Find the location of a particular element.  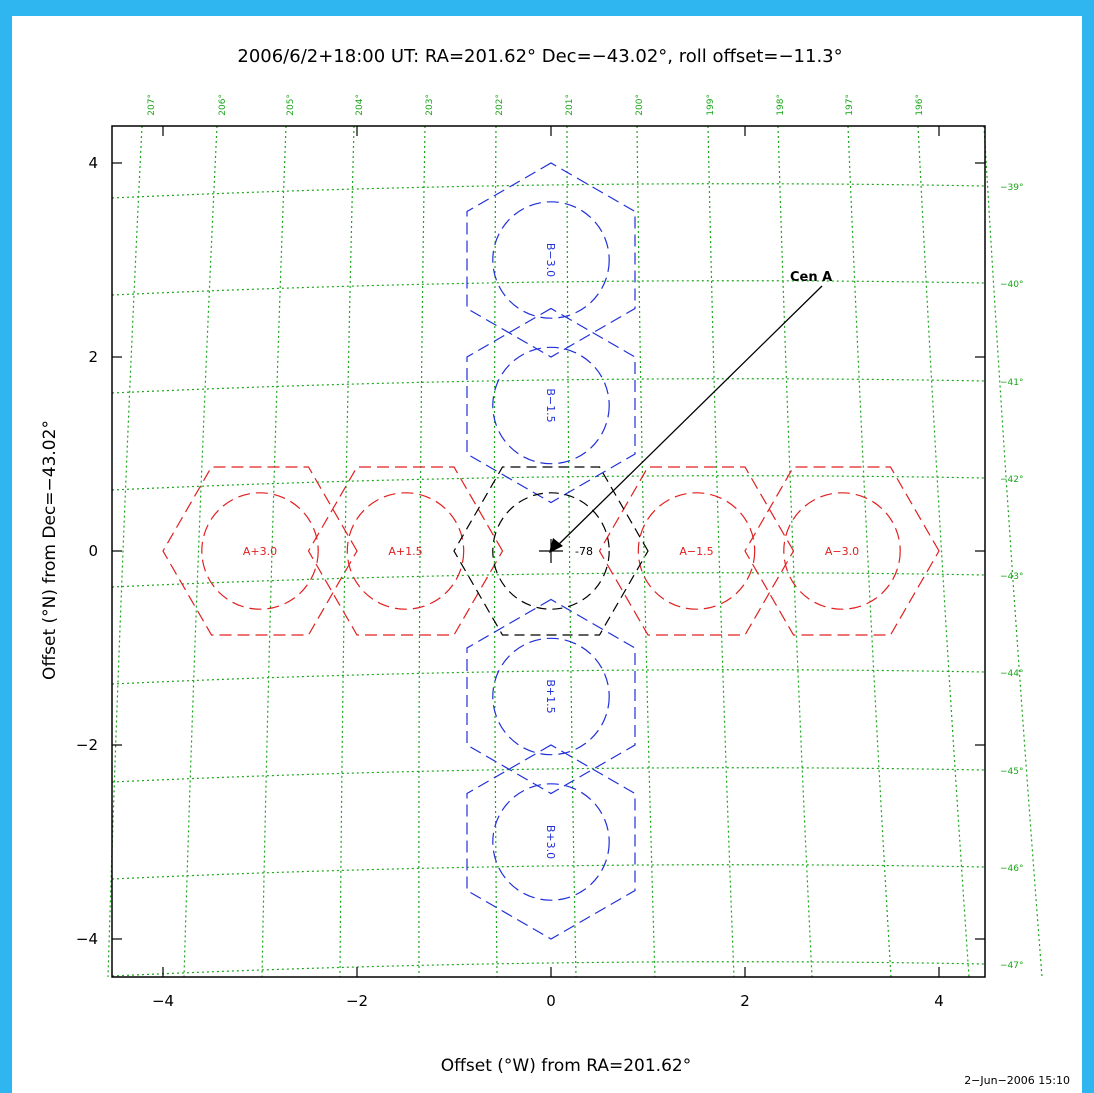

ra-grid-label: 203° is located at coordinates (430, 105).